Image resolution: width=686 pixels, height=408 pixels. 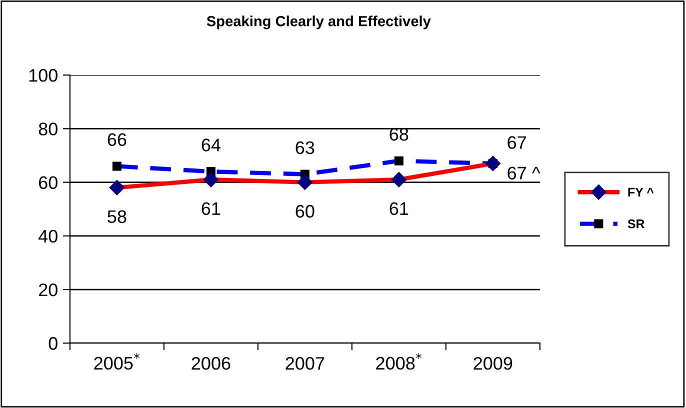 What do you see at coordinates (493, 363) in the screenshot?
I see `x-tick-label: 2009` at bounding box center [493, 363].